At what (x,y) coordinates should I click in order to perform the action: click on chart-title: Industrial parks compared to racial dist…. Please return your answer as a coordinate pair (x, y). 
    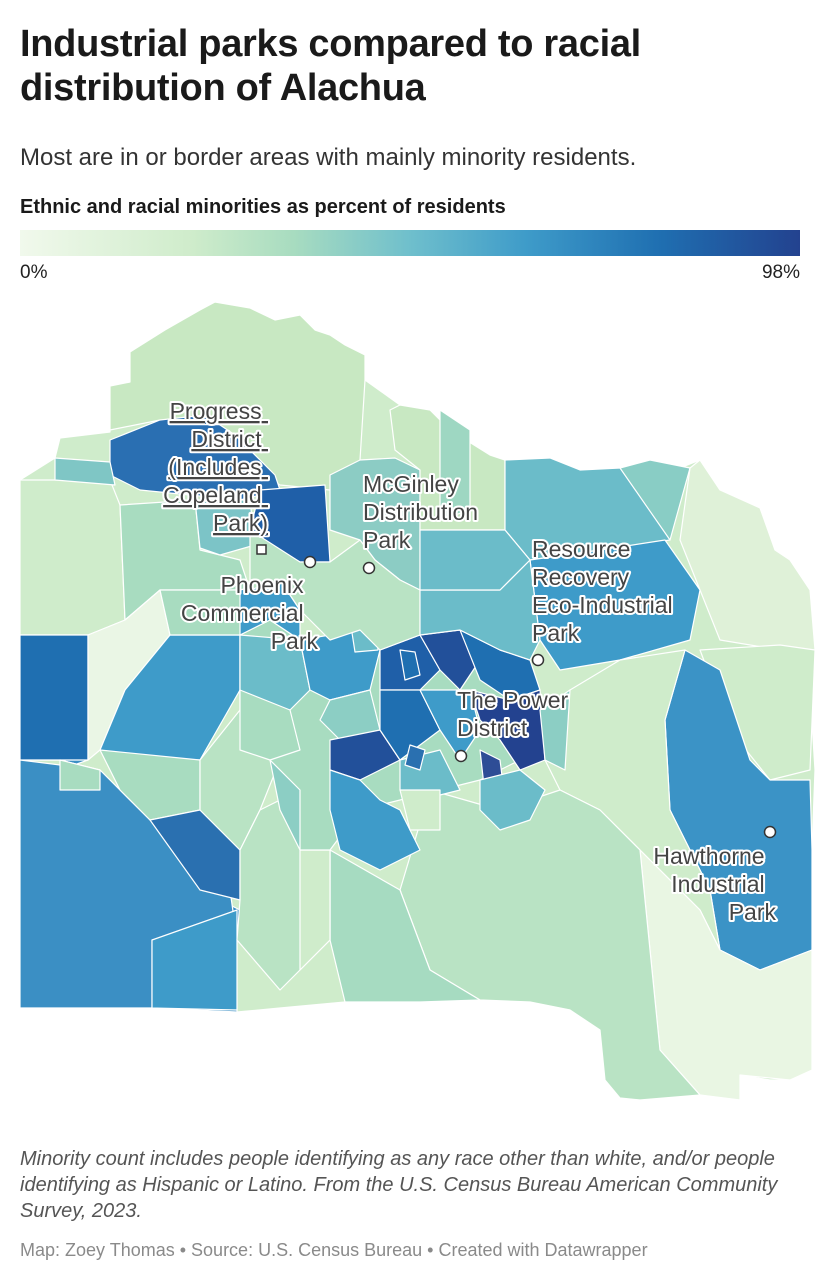
    Looking at the image, I should click on (330, 66).